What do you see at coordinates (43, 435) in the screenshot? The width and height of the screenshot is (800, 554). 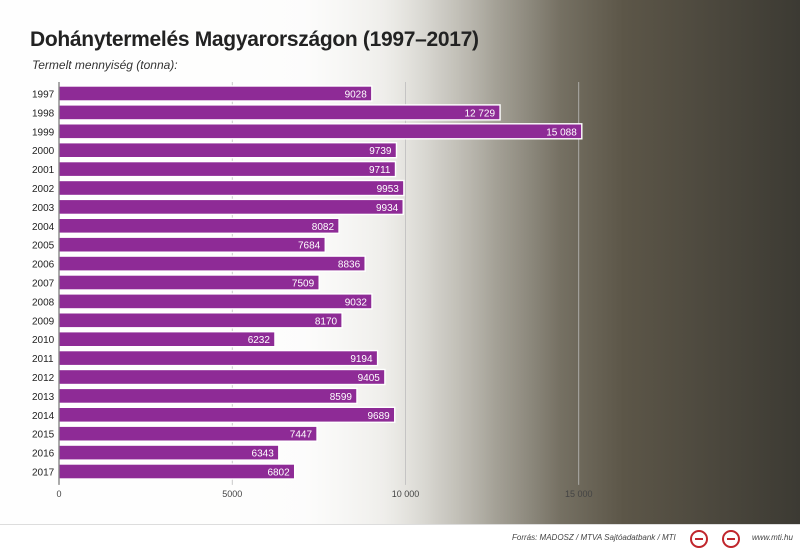 I see `year-label: 2015` at bounding box center [43, 435].